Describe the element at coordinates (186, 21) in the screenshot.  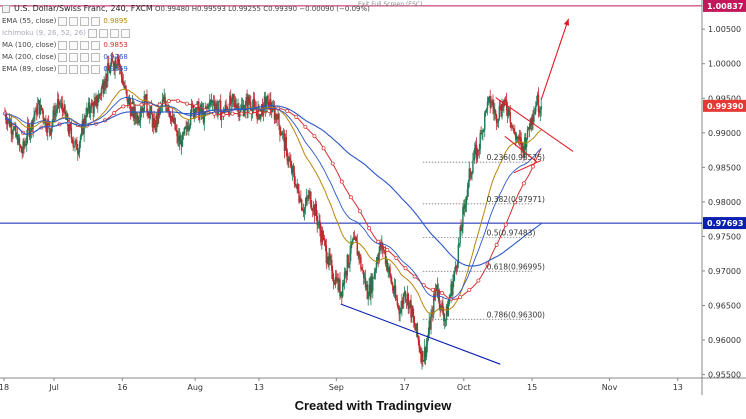
I see `legend-indicator-row: EMA (55, close) 0.9895` at that location.